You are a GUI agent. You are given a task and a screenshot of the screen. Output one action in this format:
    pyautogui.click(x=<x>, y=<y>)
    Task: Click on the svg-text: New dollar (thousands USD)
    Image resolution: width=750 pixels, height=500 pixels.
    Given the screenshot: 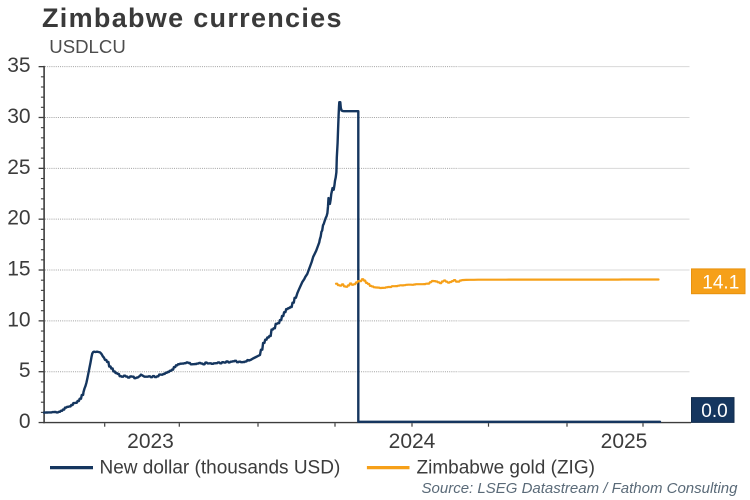 What is the action you would take?
    pyautogui.click(x=220, y=467)
    